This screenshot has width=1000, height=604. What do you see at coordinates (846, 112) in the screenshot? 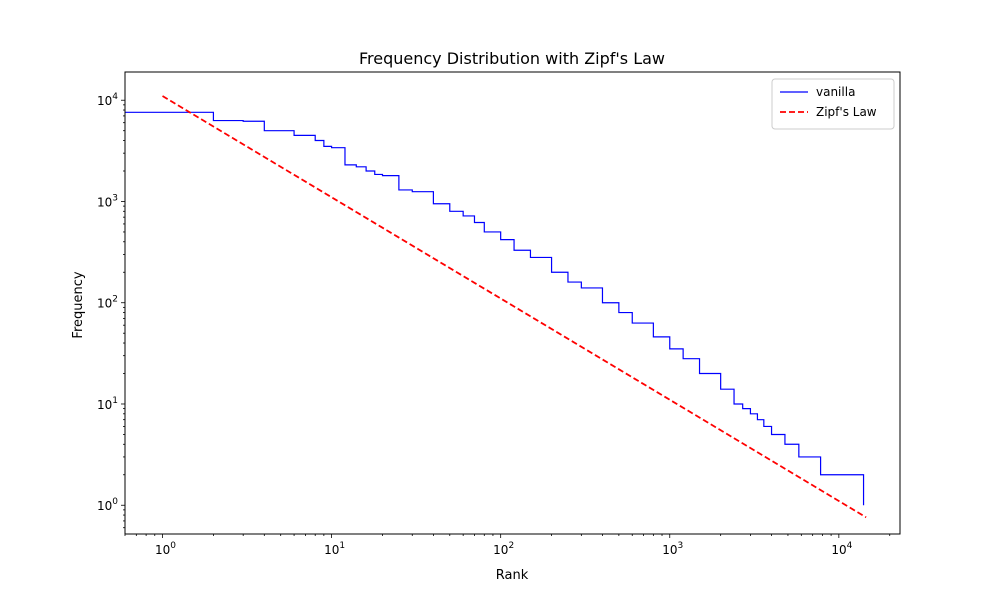
I see `legend-label: Zipf's Law` at bounding box center [846, 112].